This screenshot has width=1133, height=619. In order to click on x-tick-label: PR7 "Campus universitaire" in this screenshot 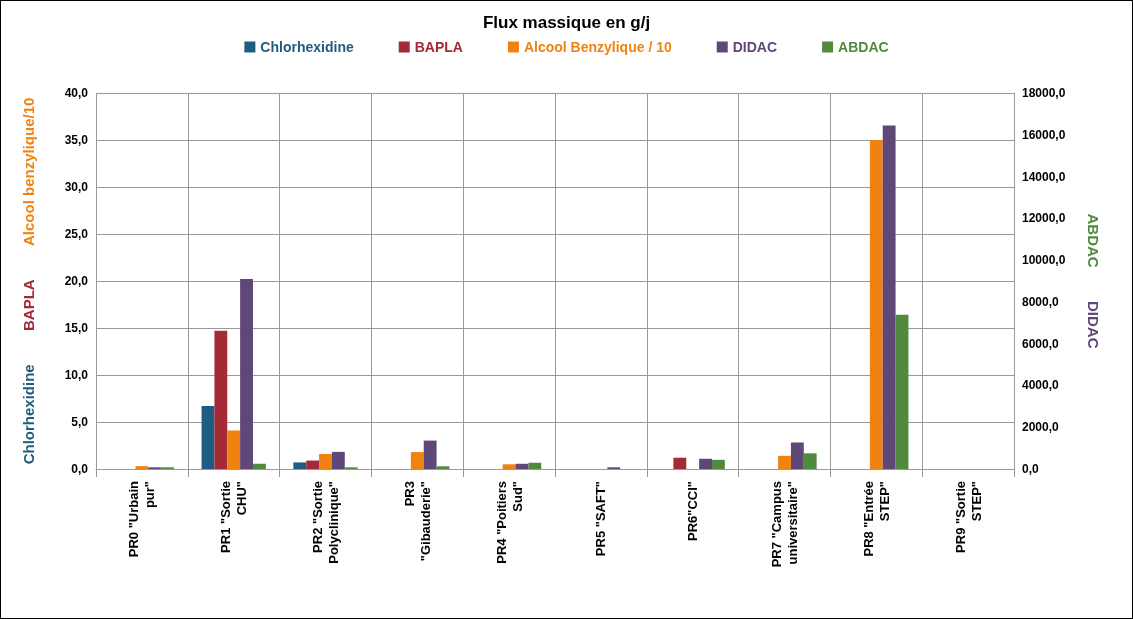, I will do `click(784, 524)`.